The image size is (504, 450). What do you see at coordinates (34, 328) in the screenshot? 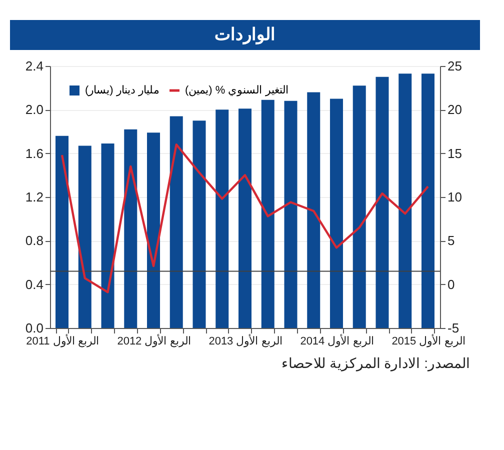
I see `y-tick-label: 0.0` at bounding box center [34, 328].